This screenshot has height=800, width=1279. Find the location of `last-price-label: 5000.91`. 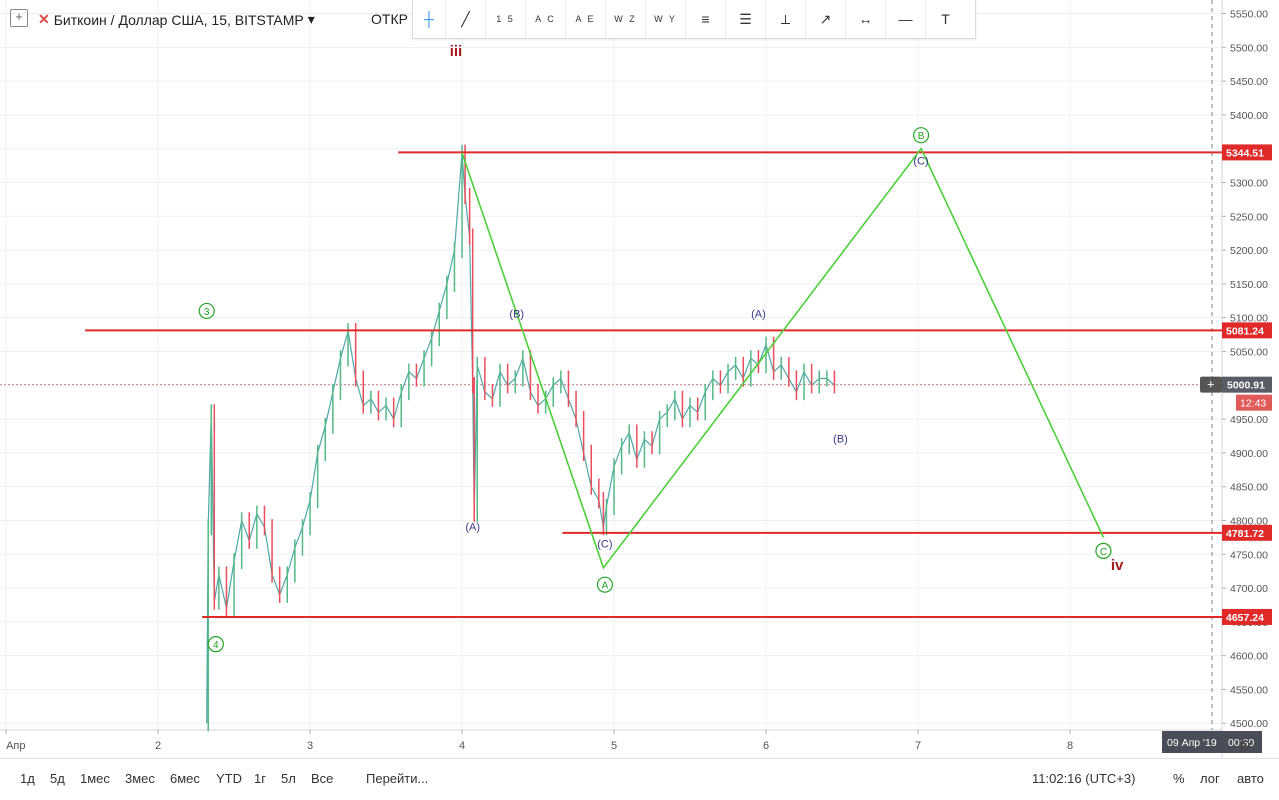

last-price-label: 5000.91 is located at coordinates (1246, 386).